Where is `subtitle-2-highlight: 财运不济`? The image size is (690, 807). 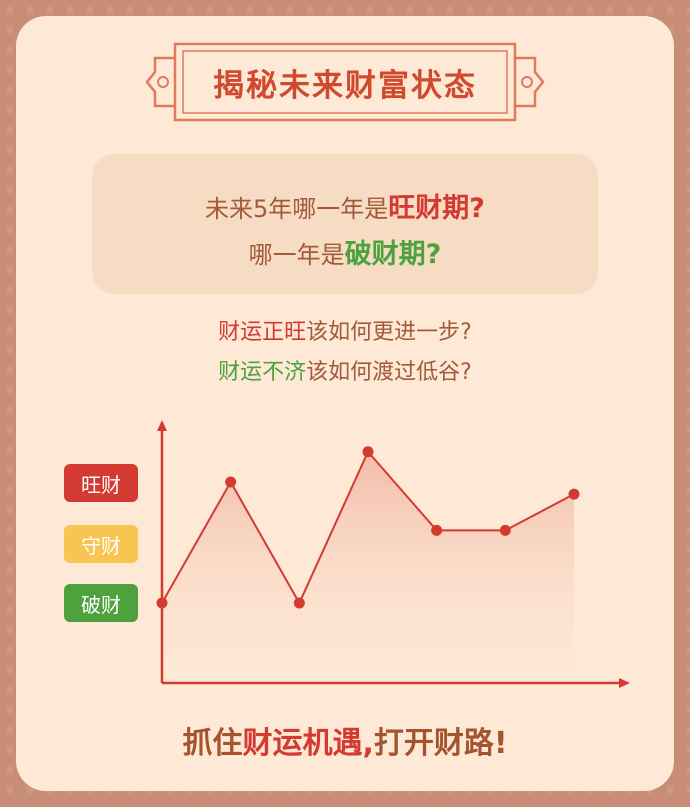
subtitle-2-highlight: 财运不济 is located at coordinates (262, 372).